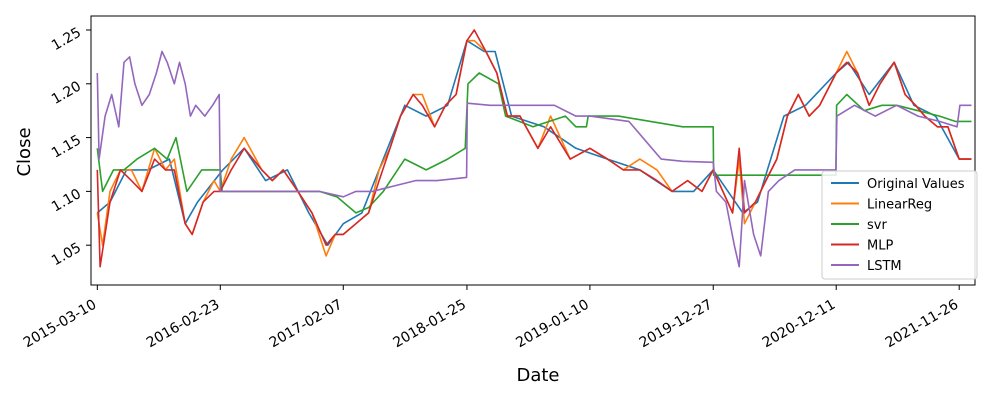 This screenshot has height=400, width=1000. What do you see at coordinates (676, 324) in the screenshot?
I see `x-tick-label: 2019-12-27` at bounding box center [676, 324].